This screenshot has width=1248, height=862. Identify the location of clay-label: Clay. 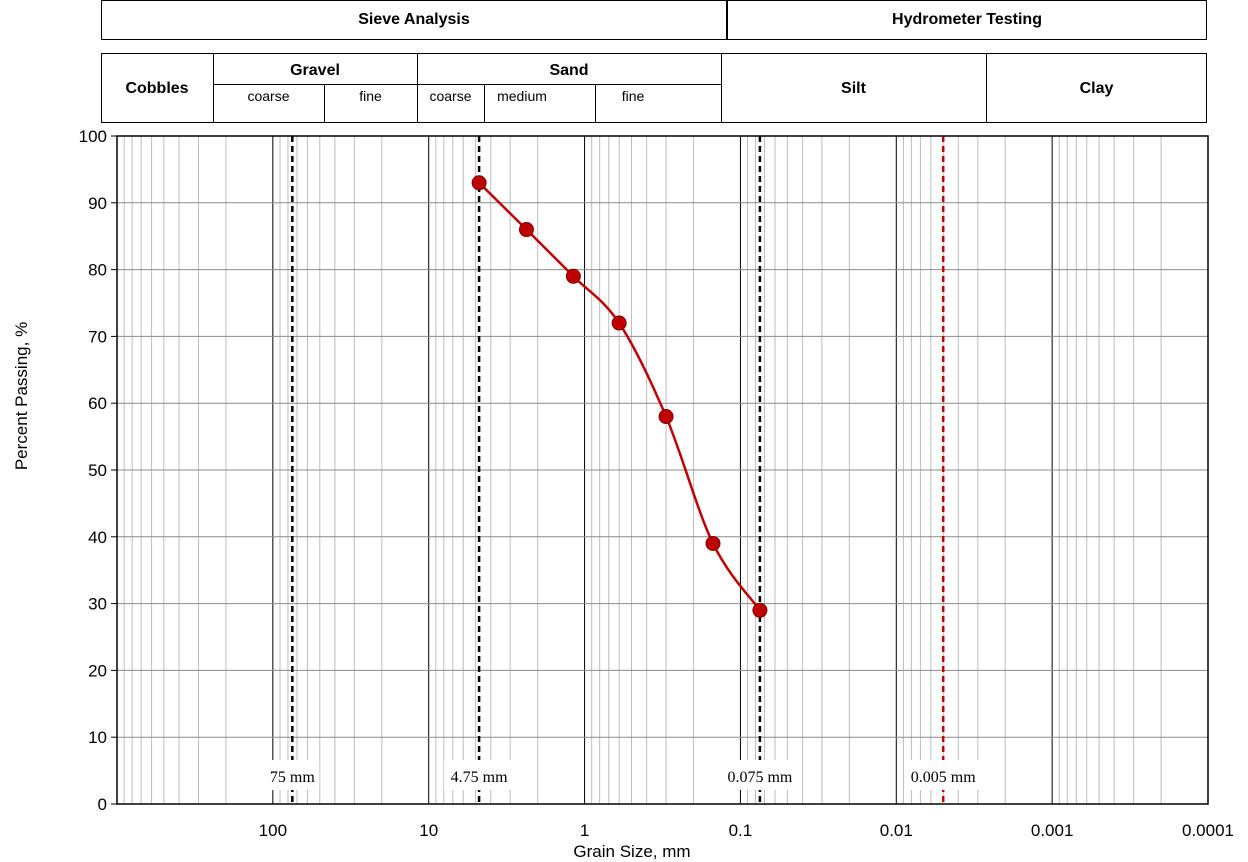
(1096, 88).